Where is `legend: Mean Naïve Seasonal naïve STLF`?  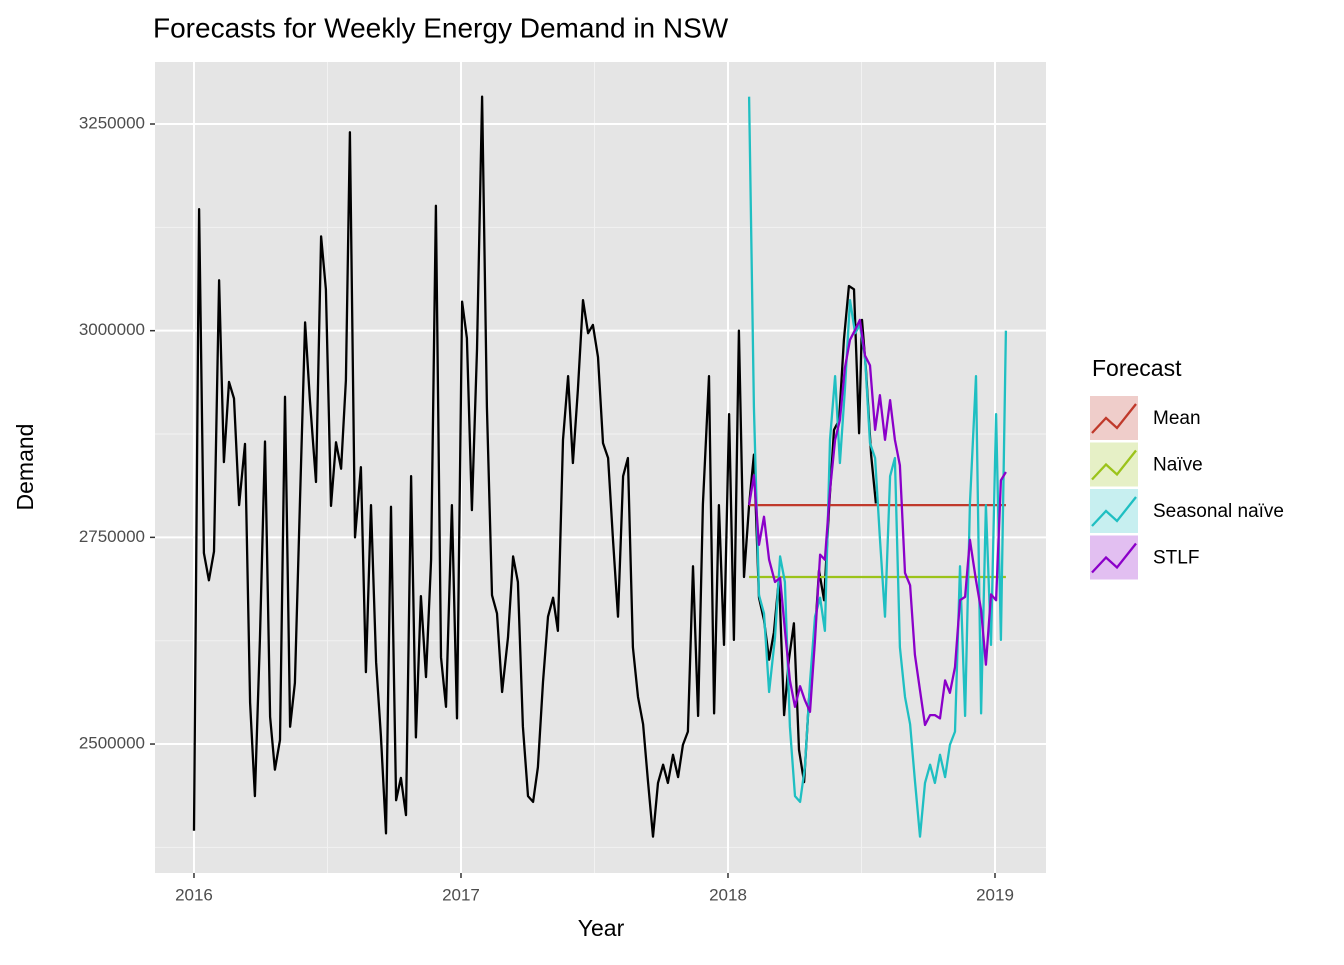
legend: Mean Naïve Seasonal naïve STLF is located at coordinates (1187, 488).